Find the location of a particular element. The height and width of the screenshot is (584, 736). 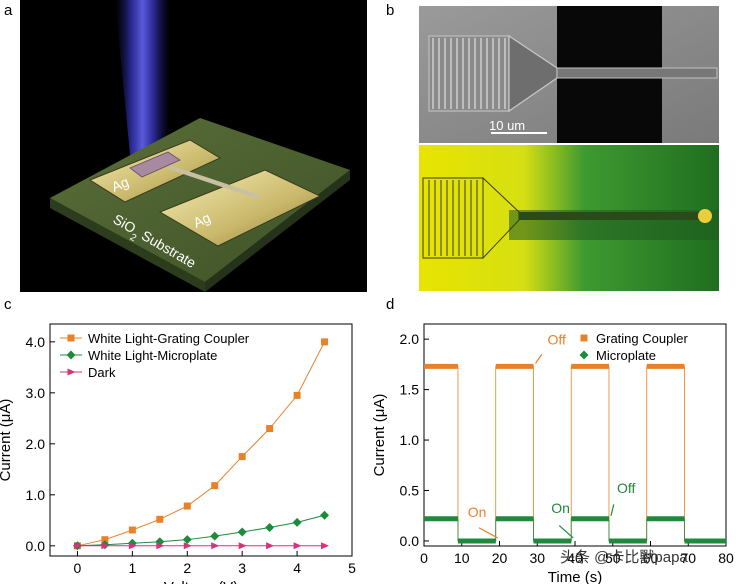

scale-bar-label: 10 um is located at coordinates (507, 125).